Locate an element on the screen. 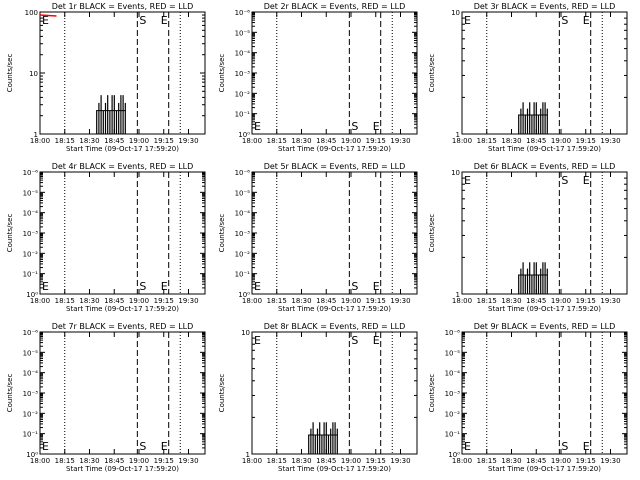  y-tick-label: 10⁻³ is located at coordinates (243, 234).